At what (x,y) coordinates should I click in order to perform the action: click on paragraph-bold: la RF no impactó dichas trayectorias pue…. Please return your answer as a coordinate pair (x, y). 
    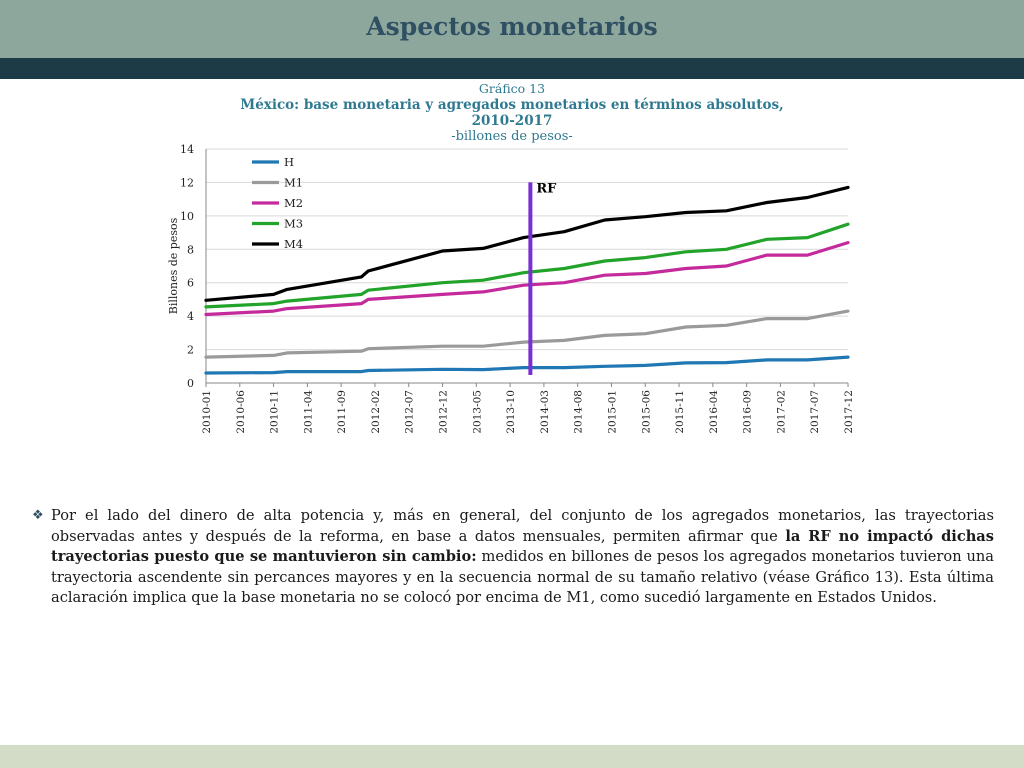
    Looking at the image, I should click on (522, 546).